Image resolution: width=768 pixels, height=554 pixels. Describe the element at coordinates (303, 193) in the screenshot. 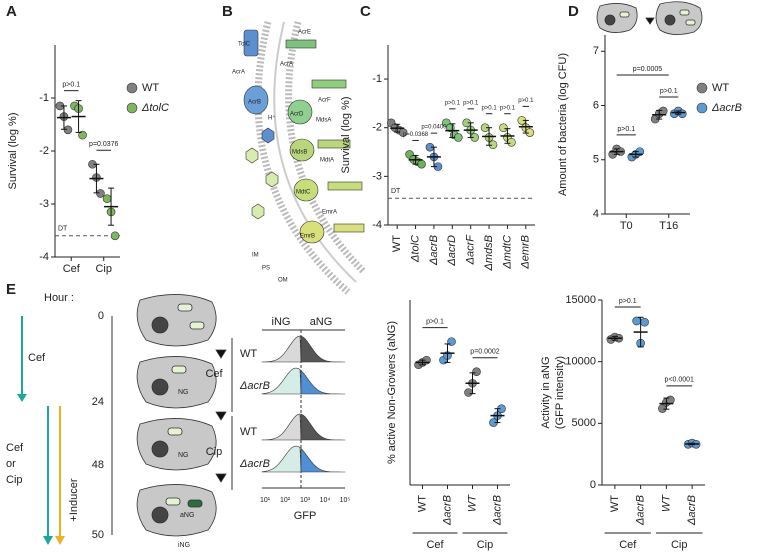

I see `diagram-label: MdtC` at that location.